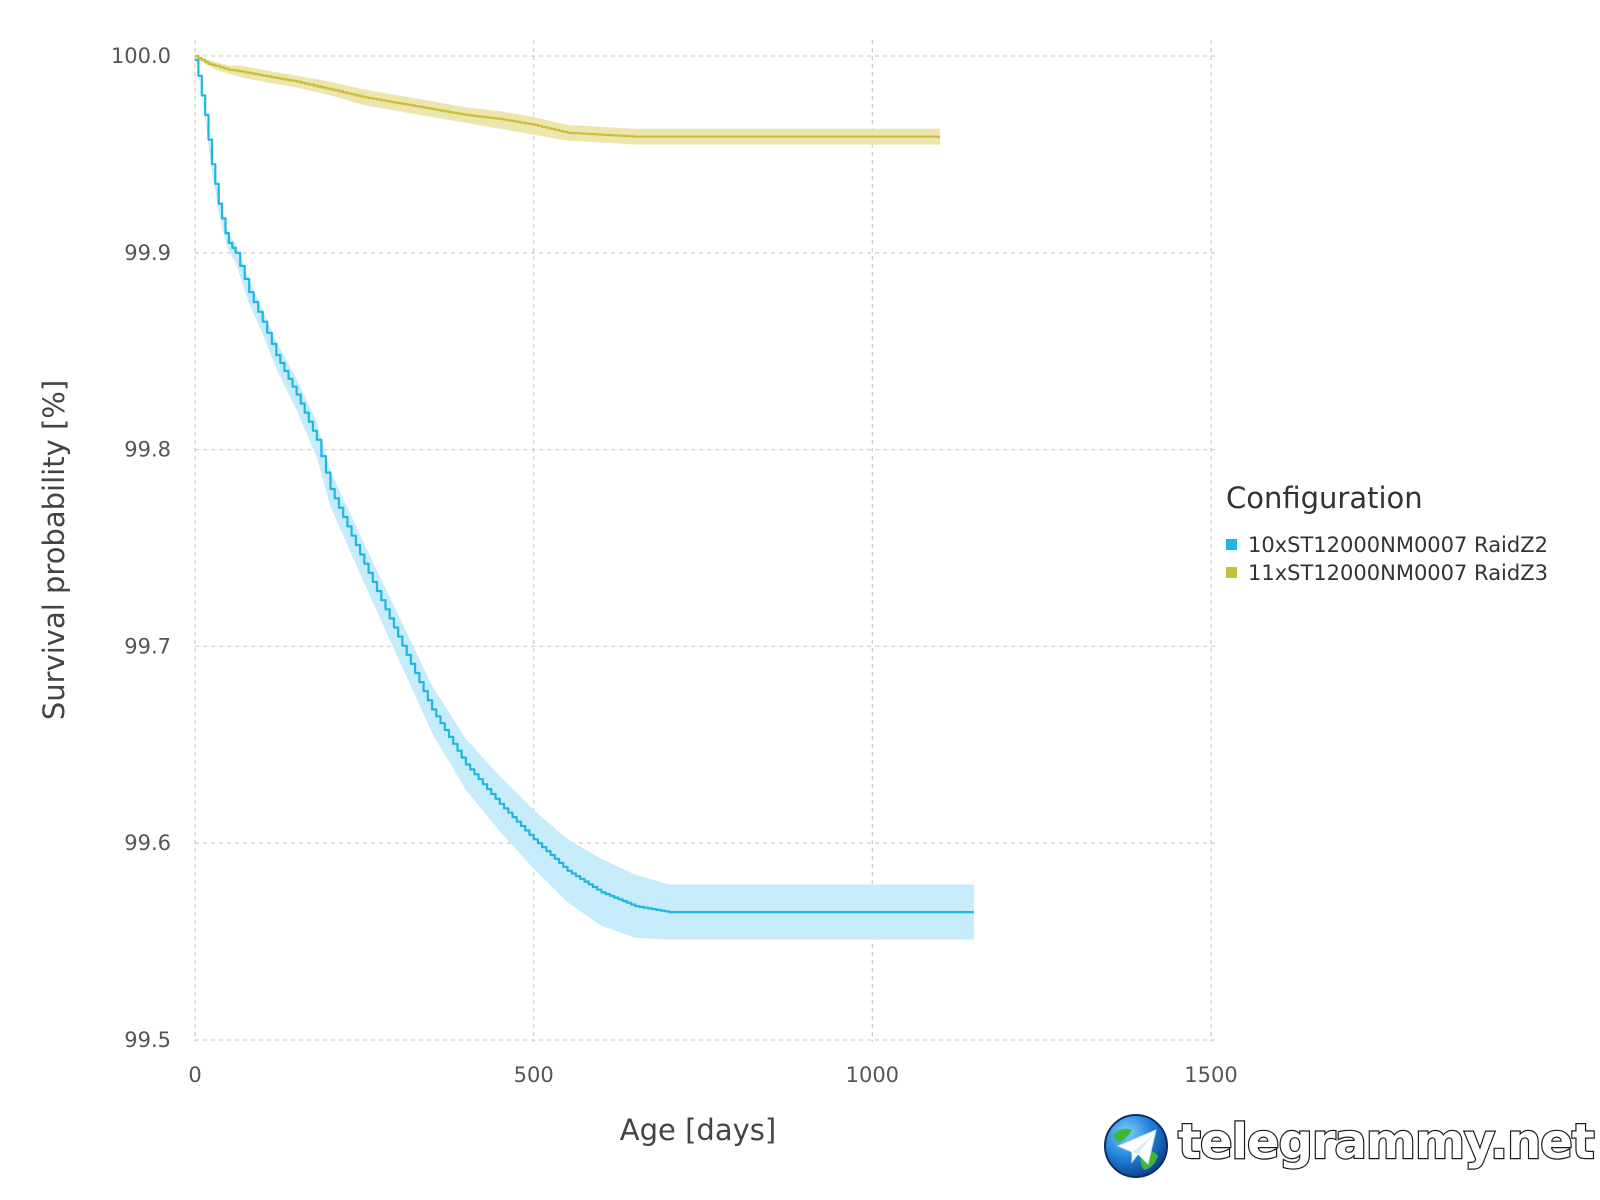  What do you see at coordinates (194, 1075) in the screenshot?
I see `x-tick-label: 0` at bounding box center [194, 1075].